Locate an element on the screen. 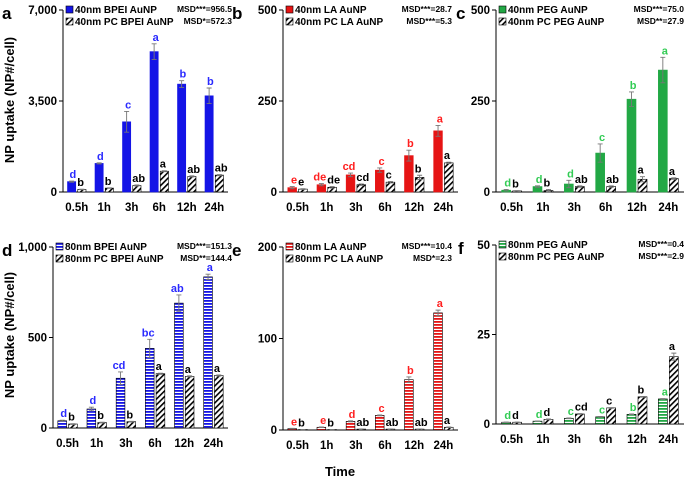 This screenshot has width=685, height=485. msd-label: MSD***=5.3 is located at coordinates (429, 21).